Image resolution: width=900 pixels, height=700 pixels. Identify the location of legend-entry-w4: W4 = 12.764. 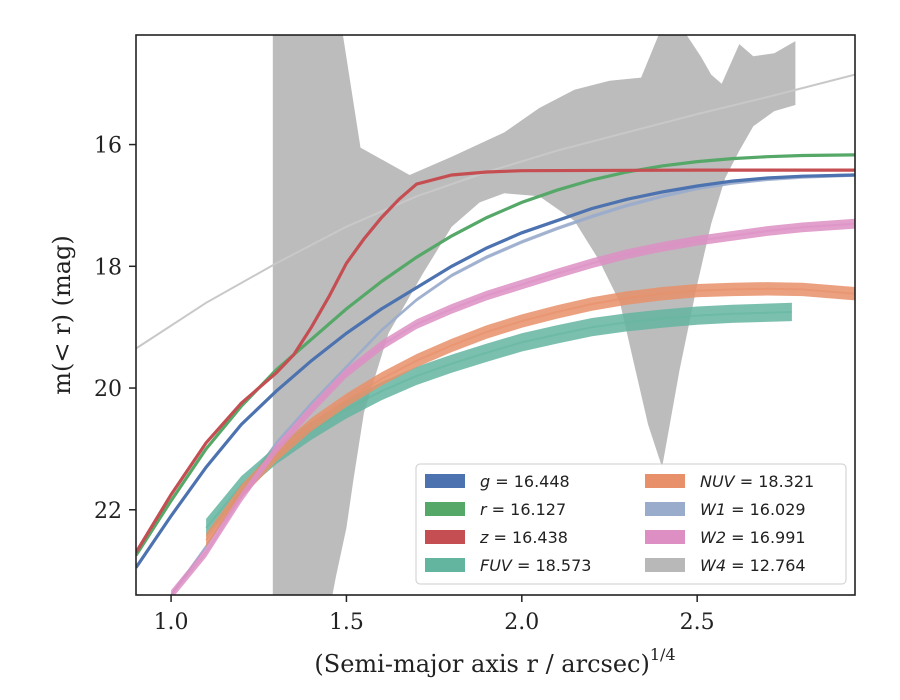
(725, 565).